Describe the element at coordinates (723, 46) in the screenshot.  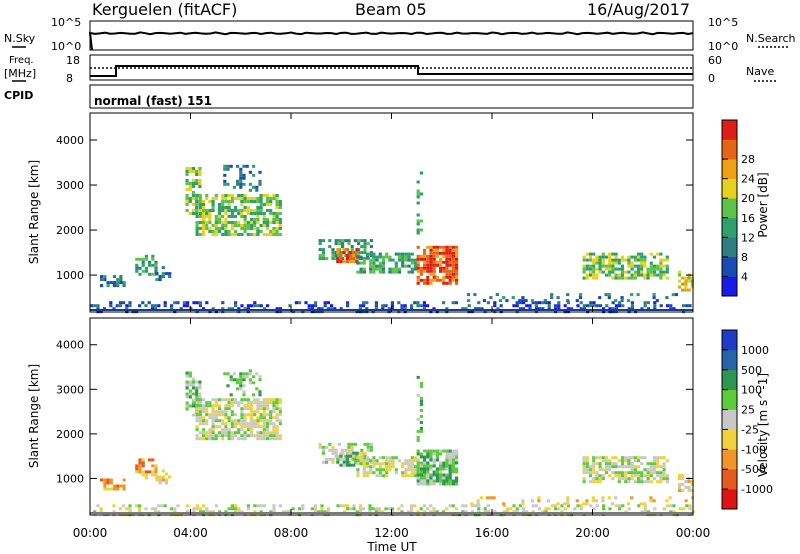
I see `noise-tick-right-bottom: 10^0` at that location.